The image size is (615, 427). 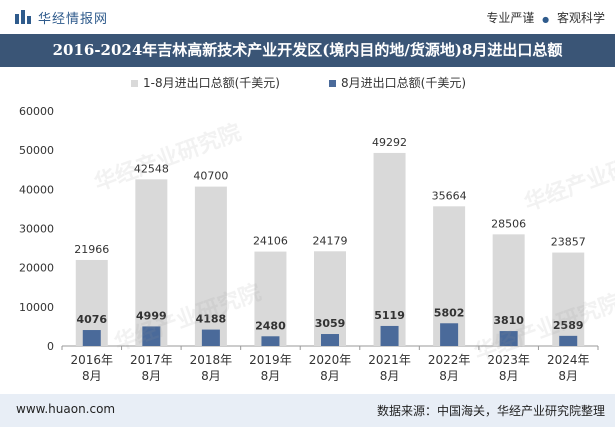 What do you see at coordinates (210, 176) in the screenshot?
I see `data-label-series1: 40700` at bounding box center [210, 176].